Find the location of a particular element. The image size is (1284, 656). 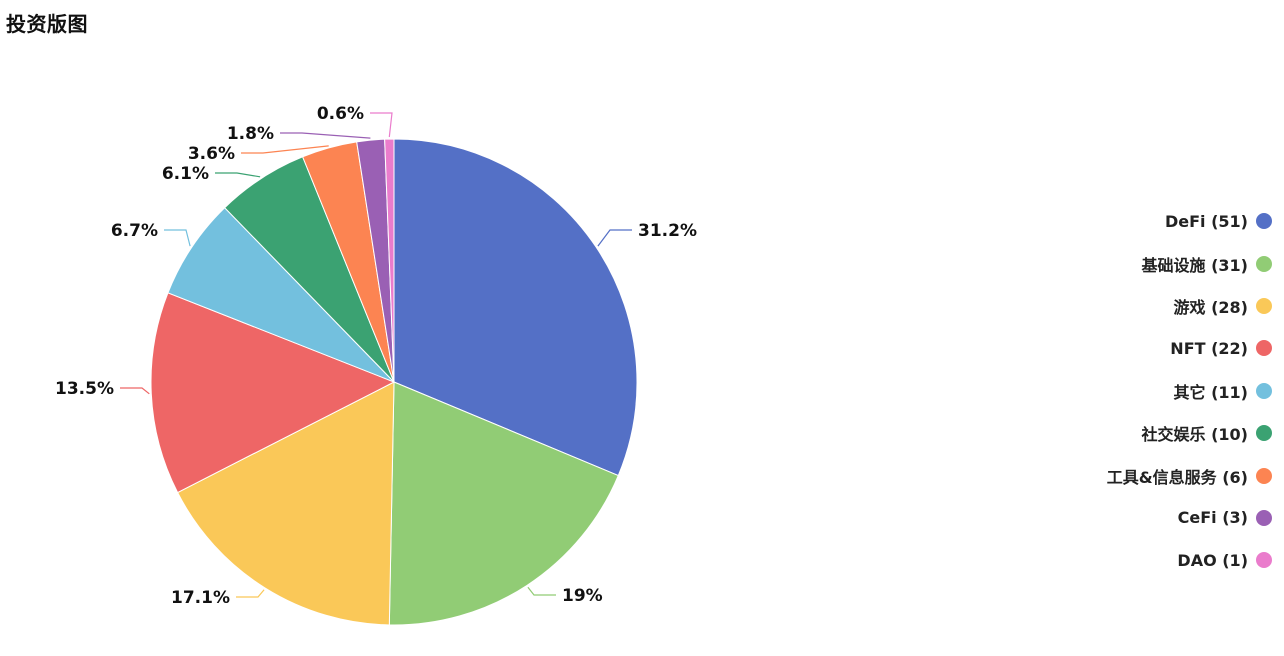

percent-label-3: 13.5% is located at coordinates (84, 389).